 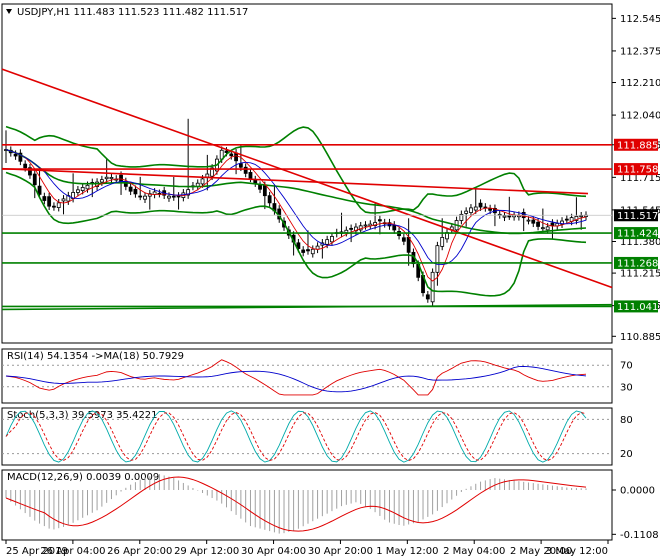 What do you see at coordinates (296, 379) in the screenshot?
I see `rsi-ma-line` at bounding box center [296, 379].